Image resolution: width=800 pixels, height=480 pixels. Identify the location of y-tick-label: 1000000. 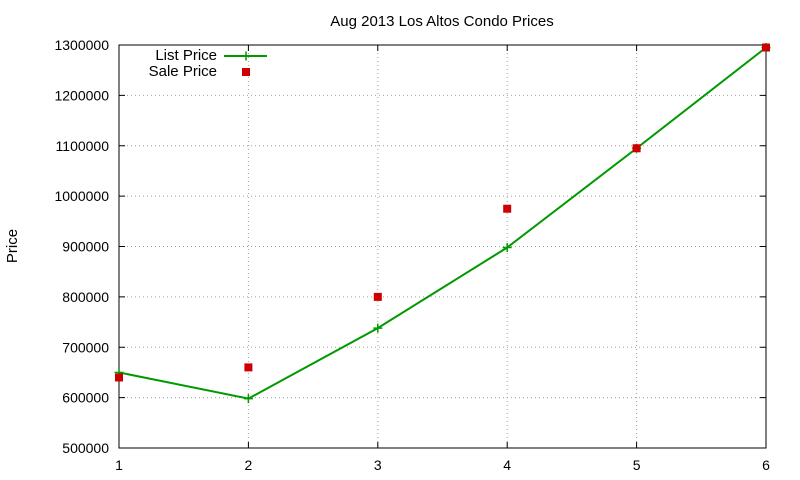
(81, 196).